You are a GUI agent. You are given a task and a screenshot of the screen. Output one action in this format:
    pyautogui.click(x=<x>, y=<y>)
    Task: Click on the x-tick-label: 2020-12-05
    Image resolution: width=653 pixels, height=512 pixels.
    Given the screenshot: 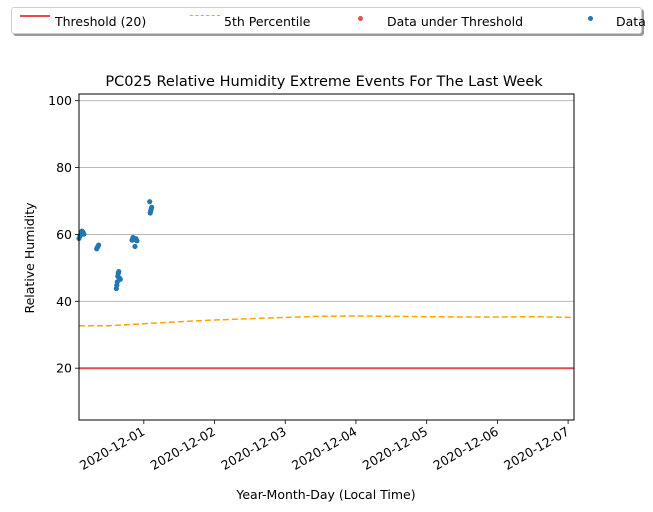 What is the action you would take?
    pyautogui.click(x=395, y=448)
    